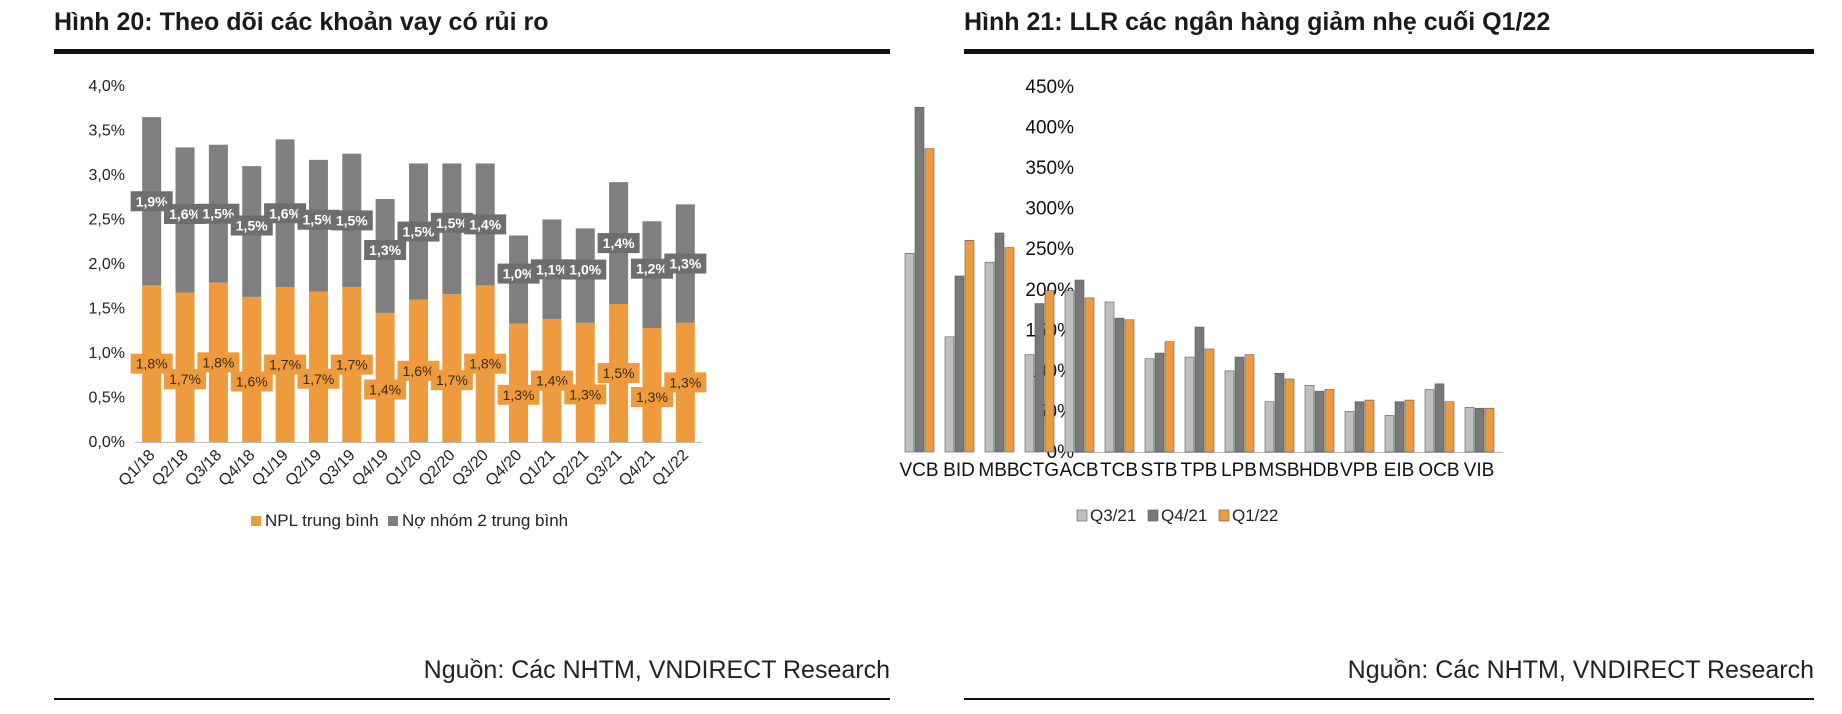 The width and height of the screenshot is (1842, 714). Describe the element at coordinates (303, 468) in the screenshot. I see `x-tick-label: Q2/19` at that location.